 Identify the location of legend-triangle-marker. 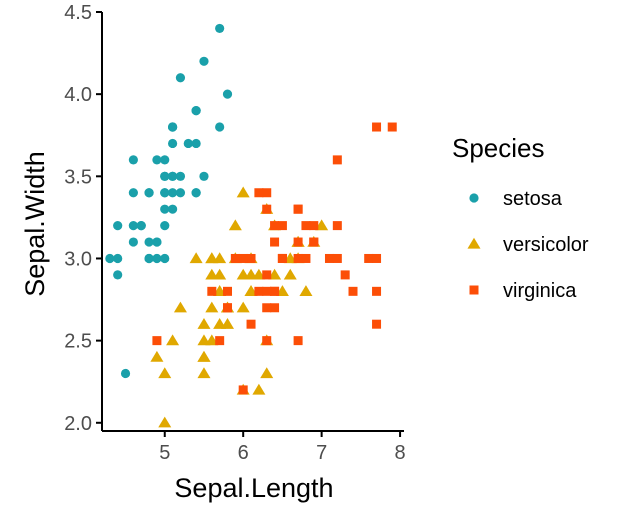
(474, 243).